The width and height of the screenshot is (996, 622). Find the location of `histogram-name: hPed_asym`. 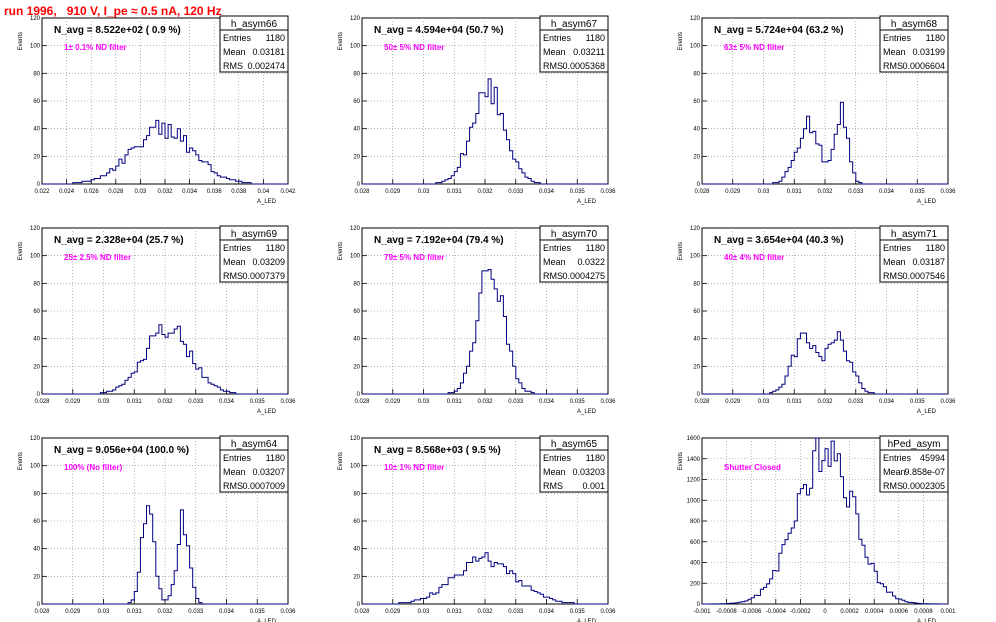

histogram-name: hPed_asym is located at coordinates (914, 444).